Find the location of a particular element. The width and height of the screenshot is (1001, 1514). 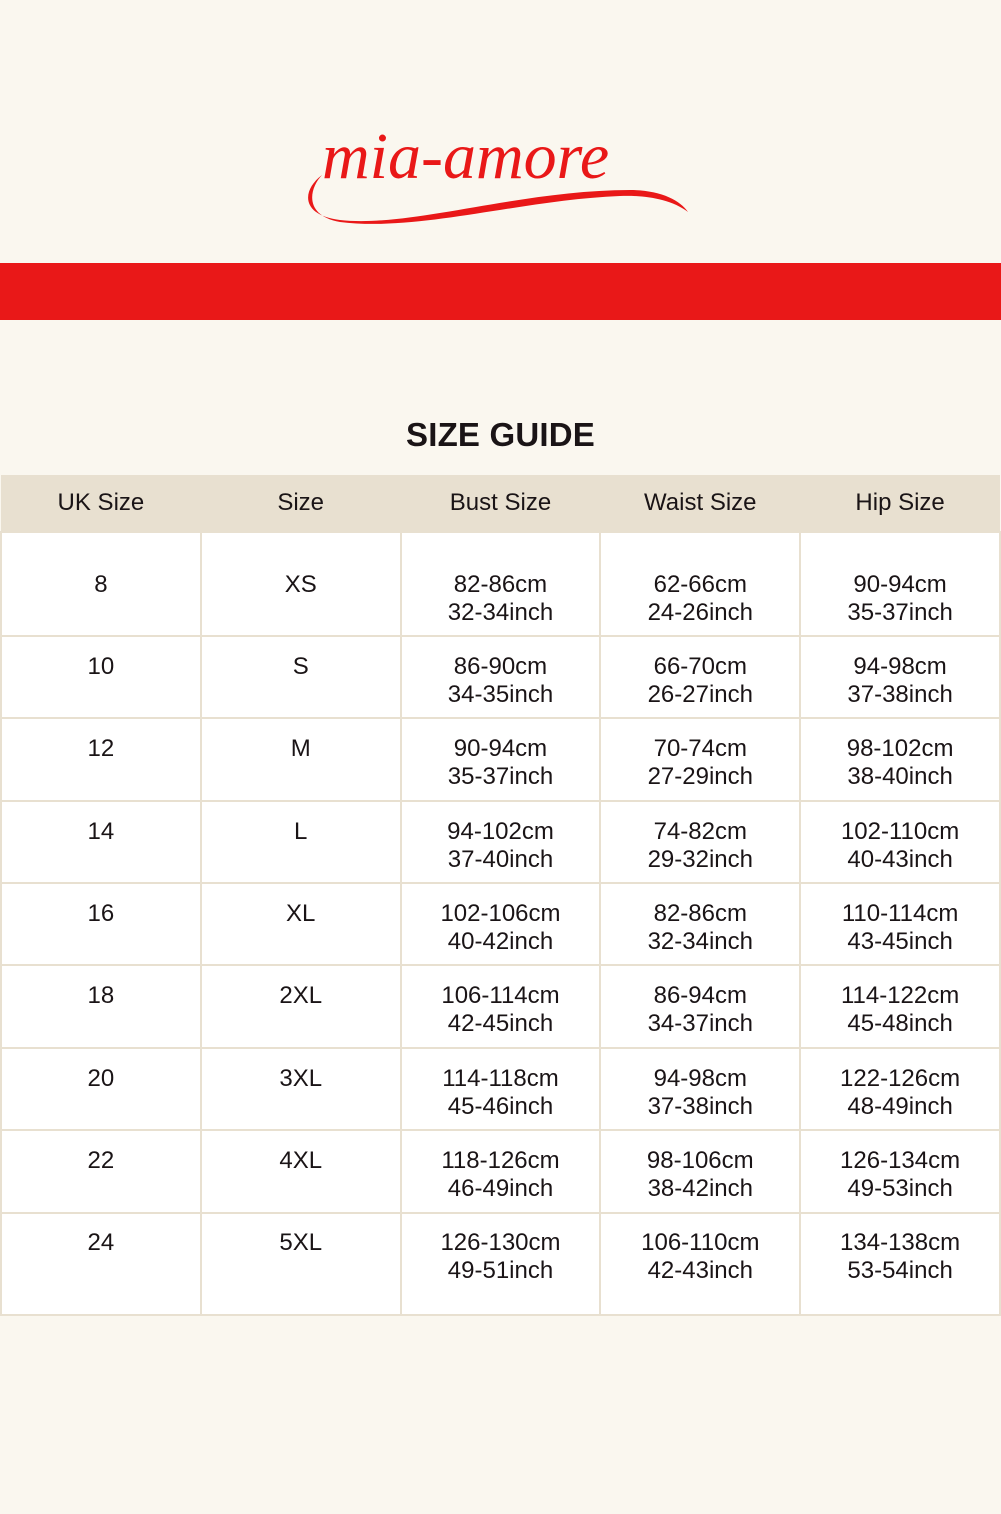

table-cell: XL is located at coordinates (300, 924).